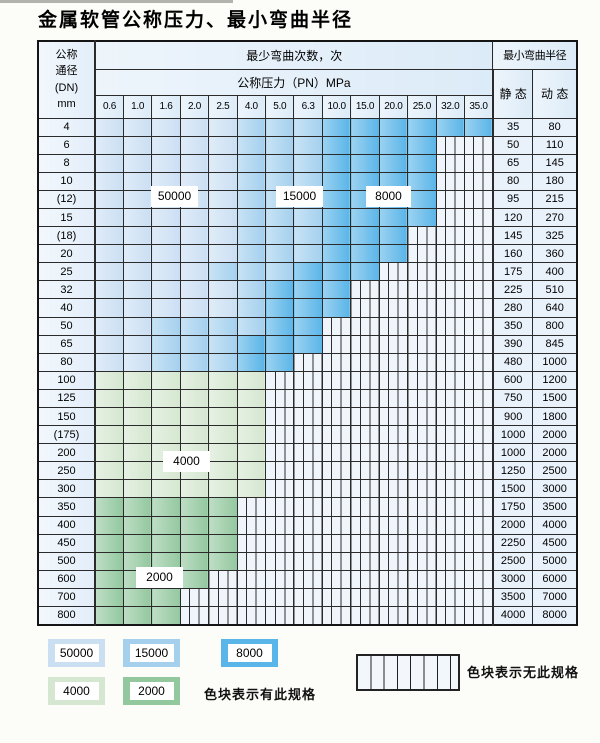 The height and width of the screenshot is (743, 600). What do you see at coordinates (512, 597) in the screenshot?
I see `static-radius-cell: 3500` at bounding box center [512, 597].